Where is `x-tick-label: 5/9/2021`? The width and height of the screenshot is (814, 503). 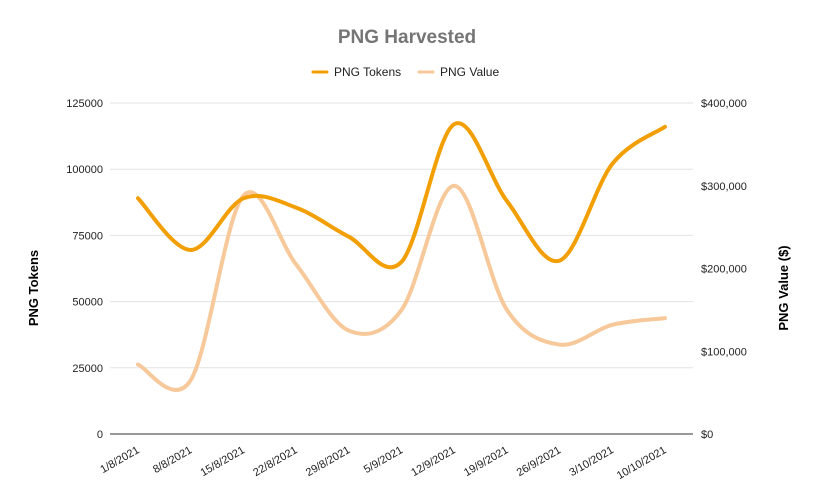
x-tick-label: 5/9/2021 is located at coordinates (383, 460).